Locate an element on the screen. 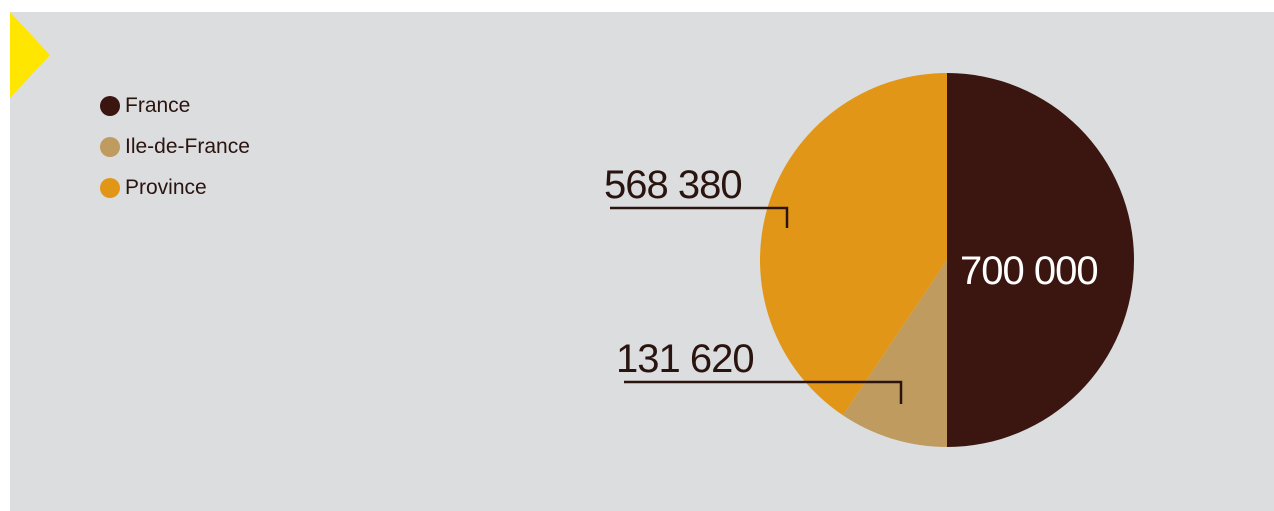  legend-item-france: France is located at coordinates (175, 105).